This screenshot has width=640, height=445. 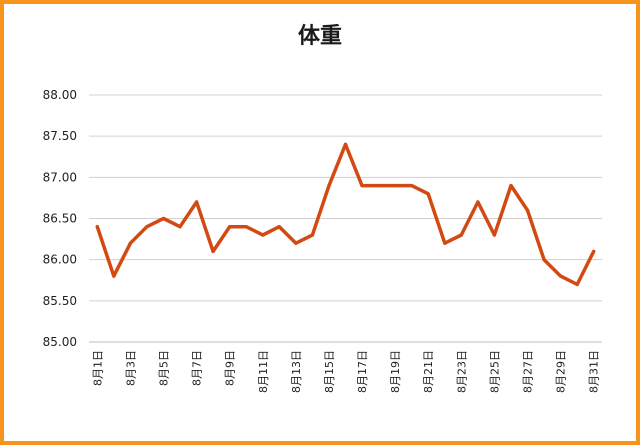 What do you see at coordinates (60, 342) in the screenshot?
I see `y-tick-label: 85.00` at bounding box center [60, 342].